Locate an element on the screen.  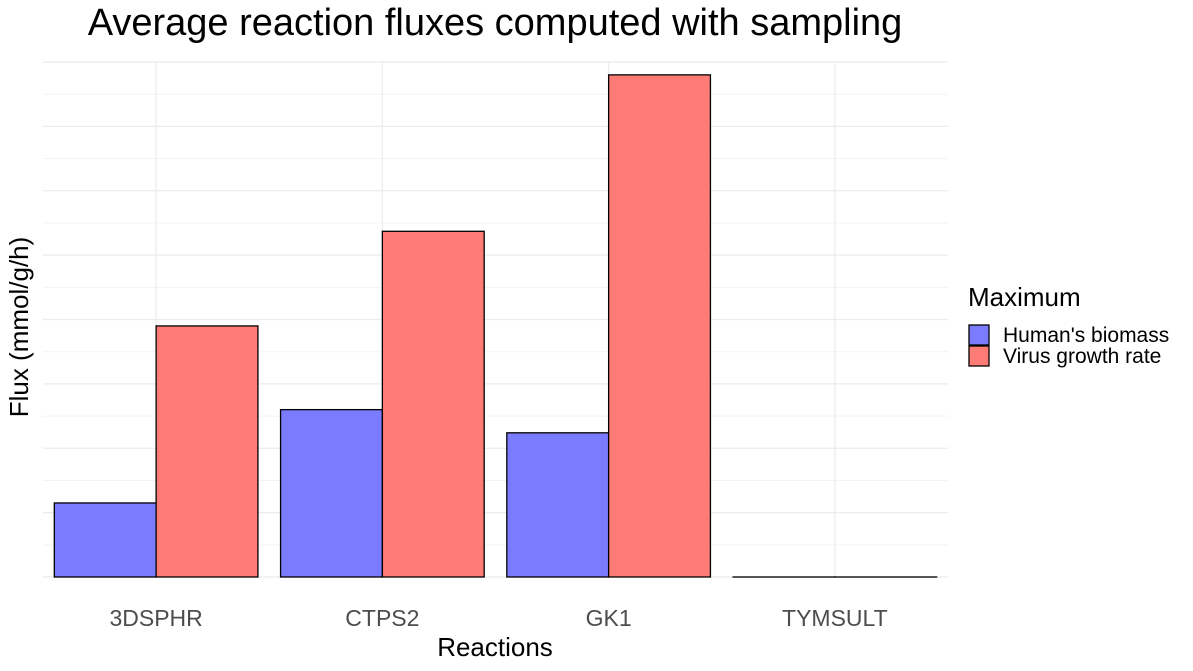
x-axis-title: Reactions is located at coordinates (495, 647).